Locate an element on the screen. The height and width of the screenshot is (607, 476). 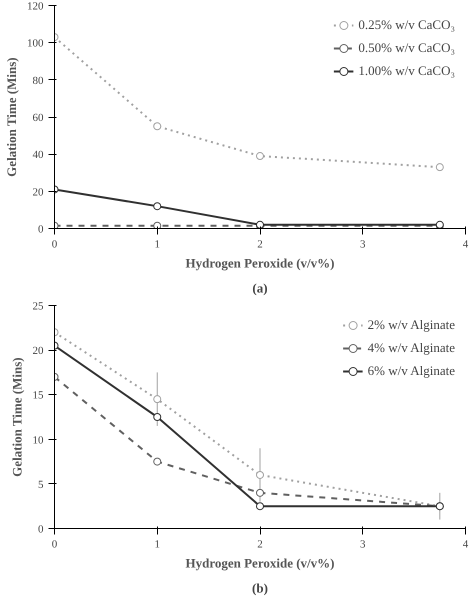
legend-label: 0.25% w/v CaCO₃ is located at coordinates (406, 25).